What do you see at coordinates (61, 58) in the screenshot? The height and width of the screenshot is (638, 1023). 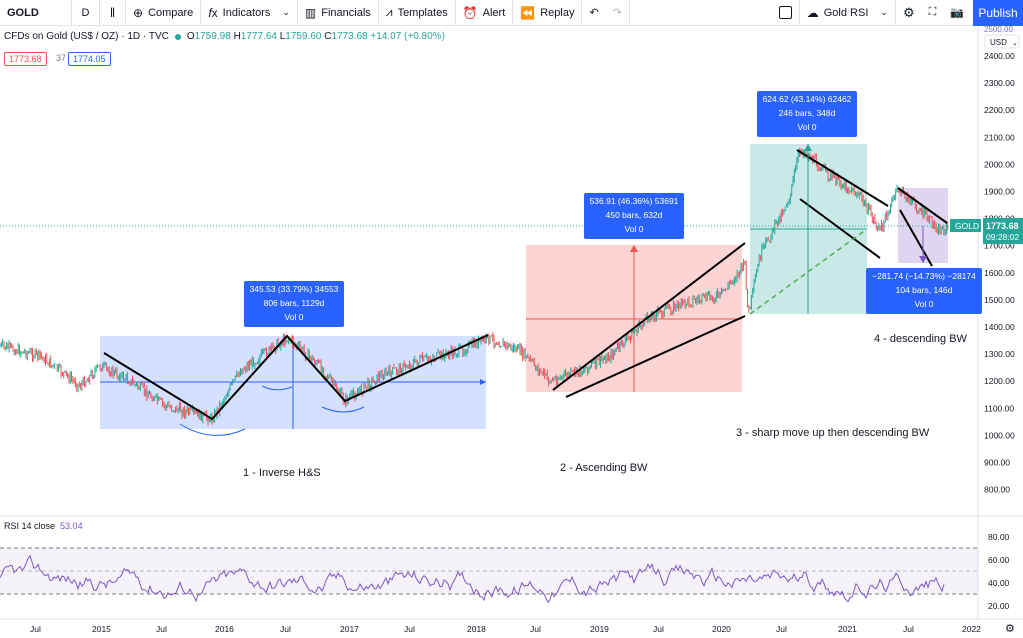 I see `spread-value: 37` at bounding box center [61, 58].